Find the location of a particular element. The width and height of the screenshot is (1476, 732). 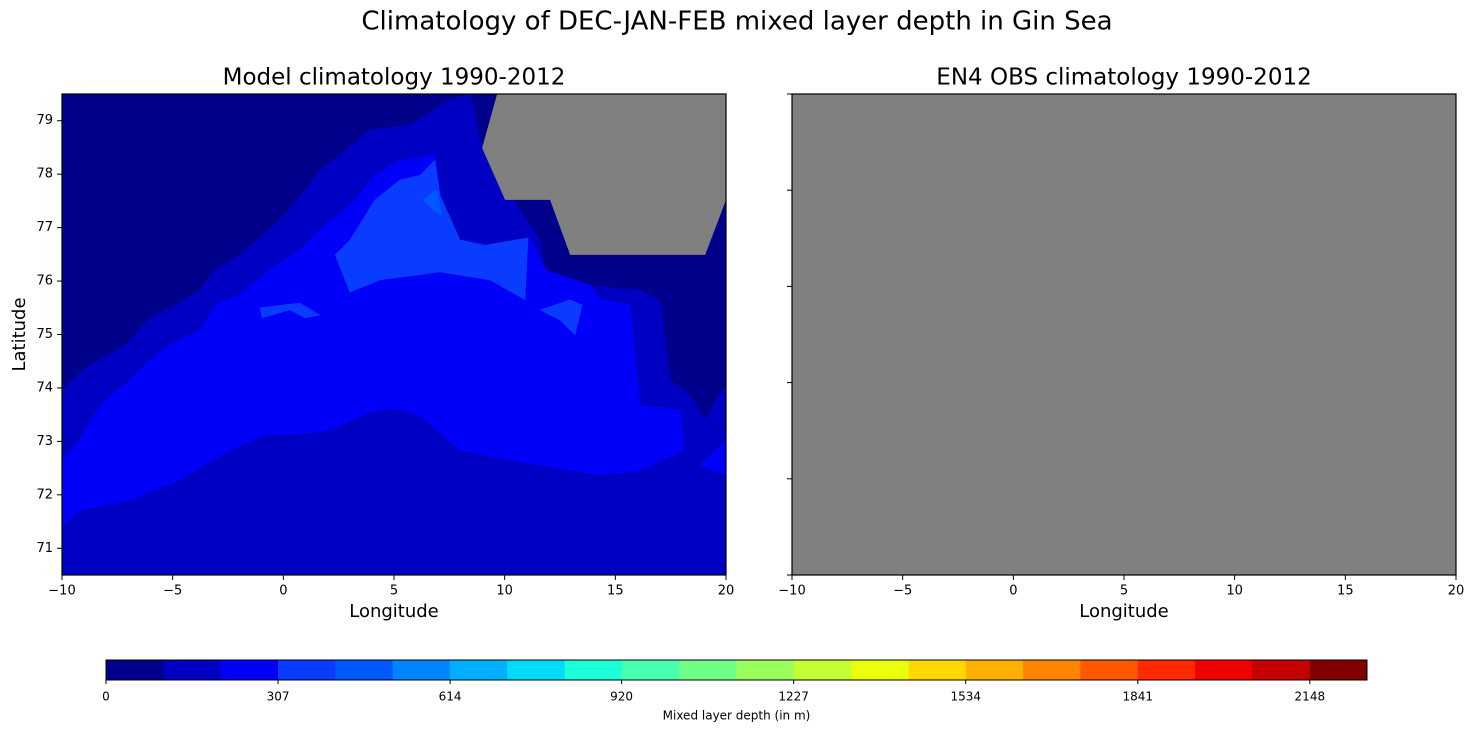

land-mask is located at coordinates (604, 174).